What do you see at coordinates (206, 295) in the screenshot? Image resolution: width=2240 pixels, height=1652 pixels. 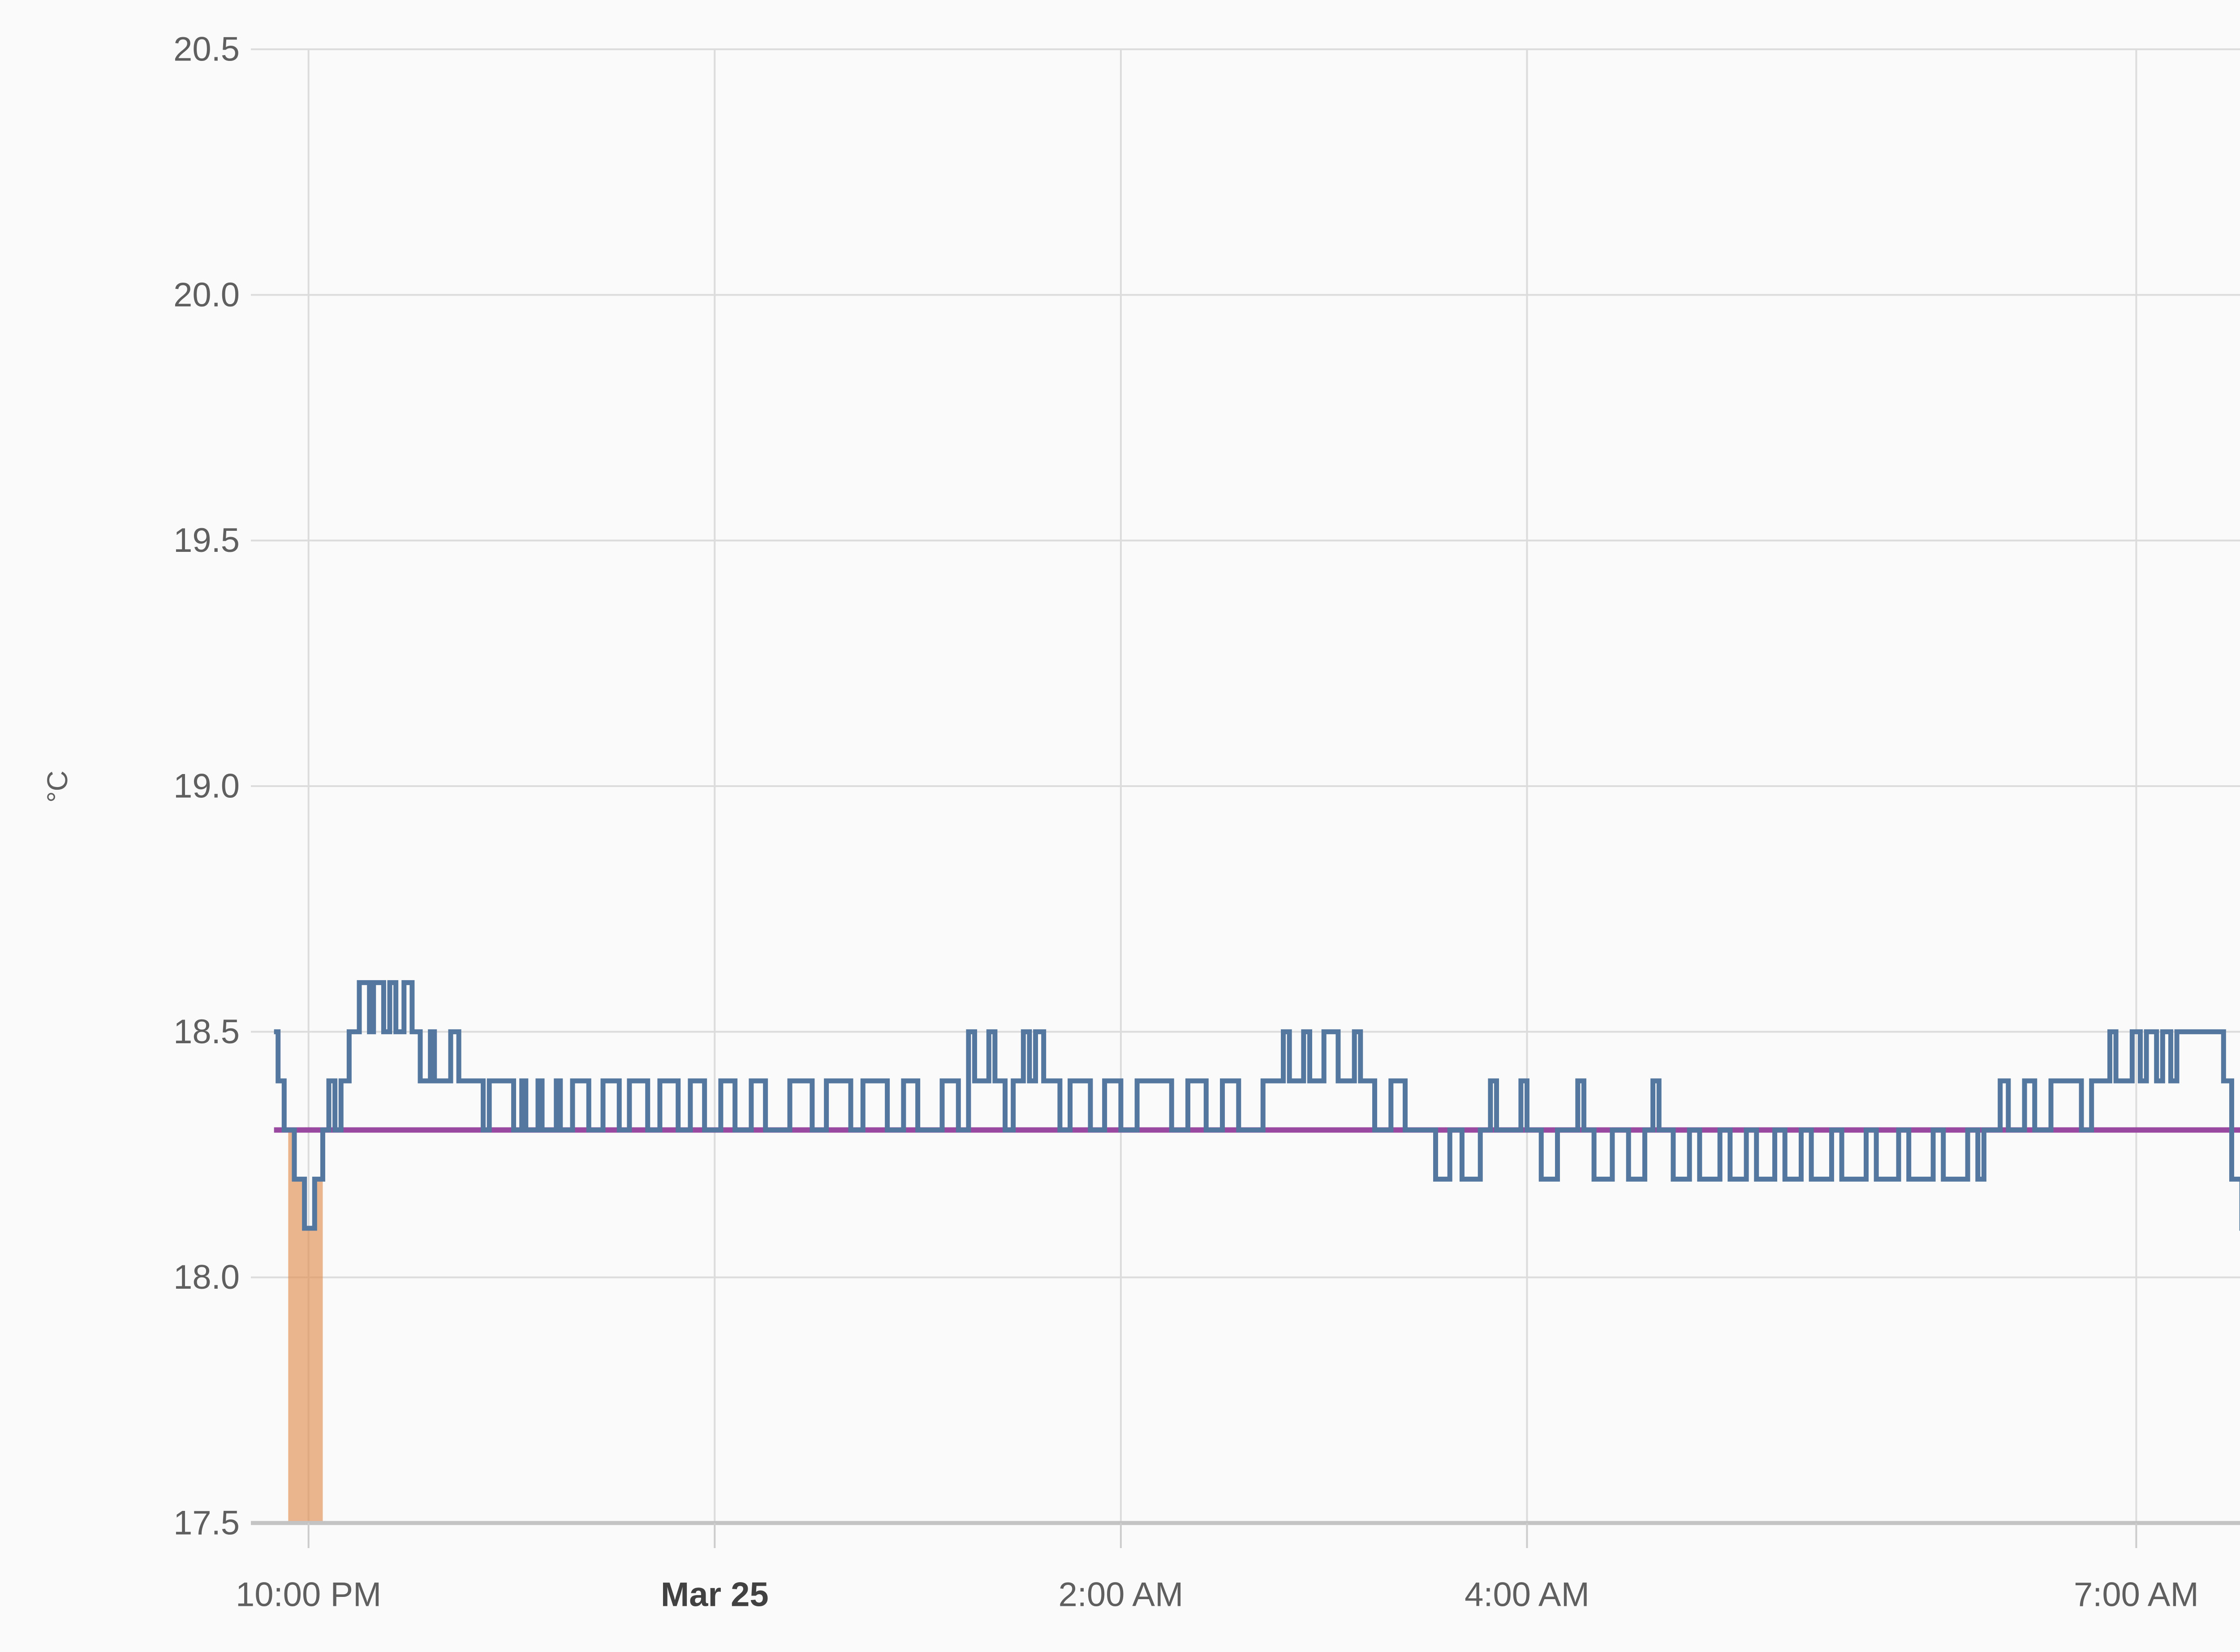 I see `y-axis-tick-label: 20.0` at bounding box center [206, 295].